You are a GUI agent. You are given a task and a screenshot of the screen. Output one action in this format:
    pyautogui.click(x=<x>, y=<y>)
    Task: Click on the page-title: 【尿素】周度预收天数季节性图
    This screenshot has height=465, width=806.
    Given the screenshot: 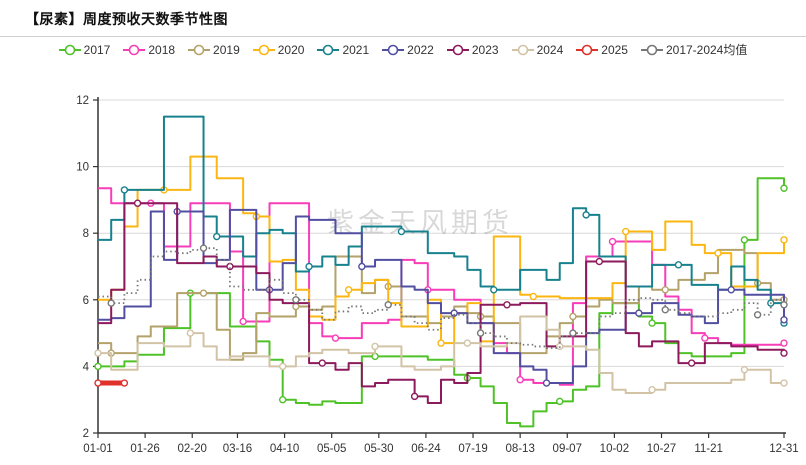 What is the action you would take?
    pyautogui.click(x=126, y=19)
    